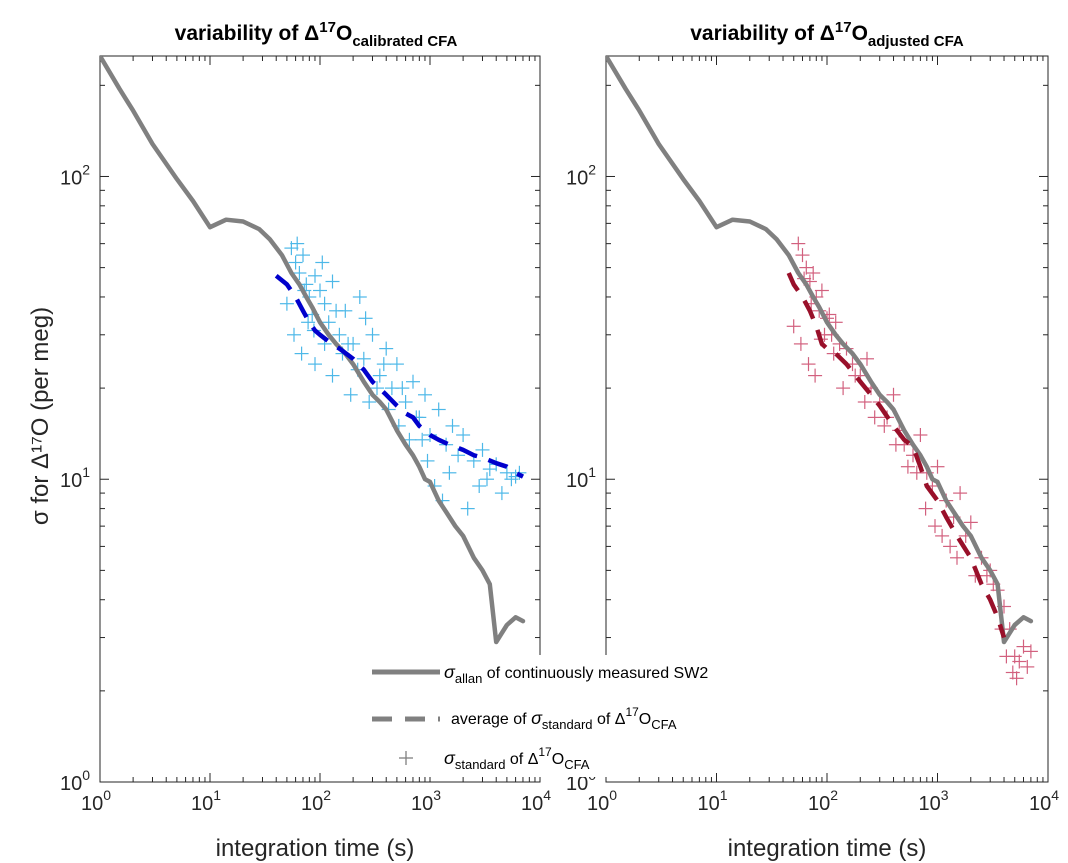 The image size is (1068, 863). Describe the element at coordinates (823, 801) in the screenshot. I see `right-x-tick-label: 10²` at that location.